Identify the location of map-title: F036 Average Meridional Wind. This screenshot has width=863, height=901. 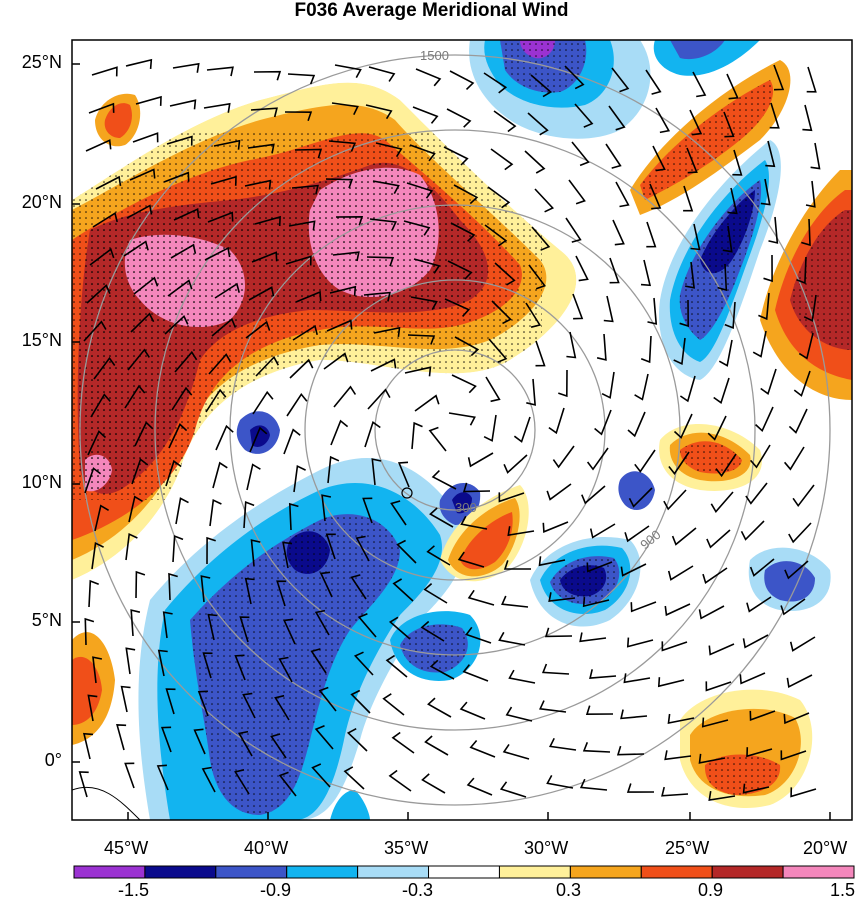
(431, 10).